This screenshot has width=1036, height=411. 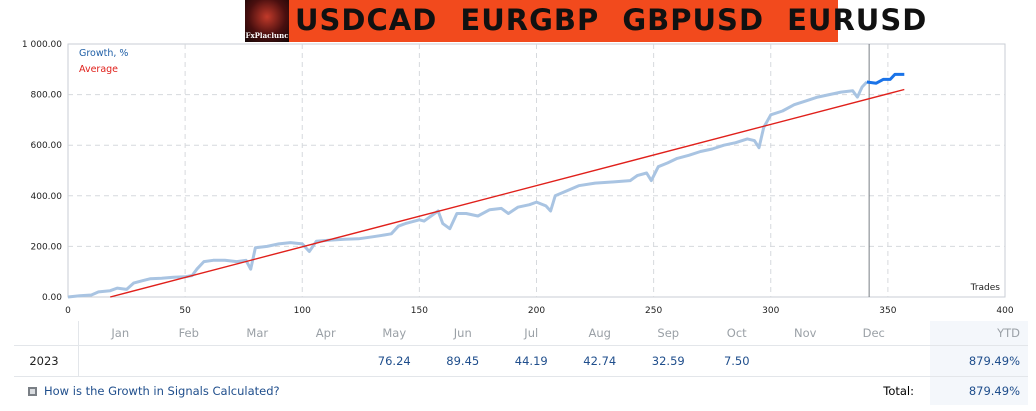 What do you see at coordinates (419, 311) in the screenshot?
I see `x-tick-label: 150` at bounding box center [419, 311].